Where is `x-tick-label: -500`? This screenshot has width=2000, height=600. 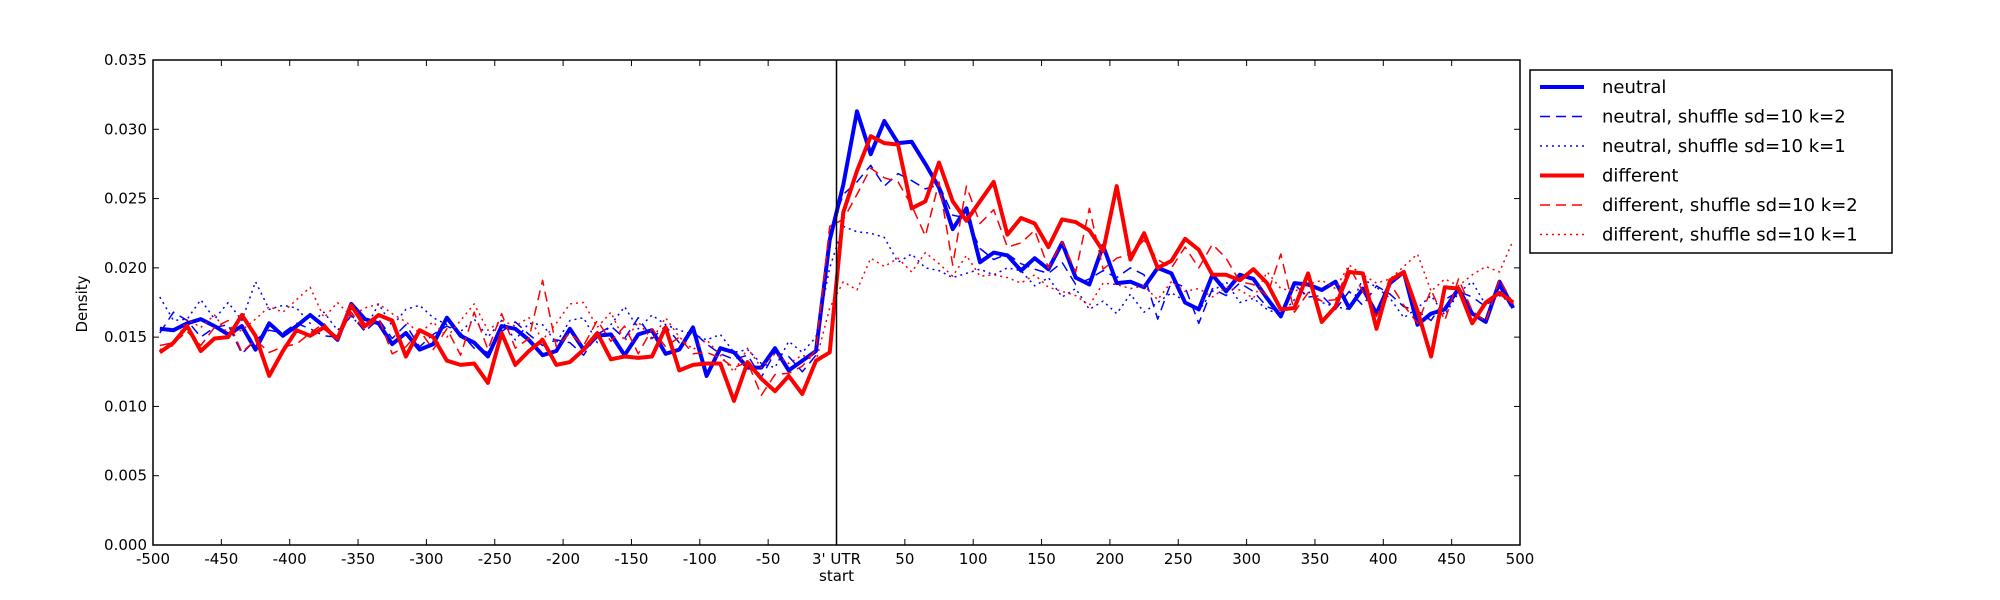
x-tick-label: -500 is located at coordinates (153, 559).